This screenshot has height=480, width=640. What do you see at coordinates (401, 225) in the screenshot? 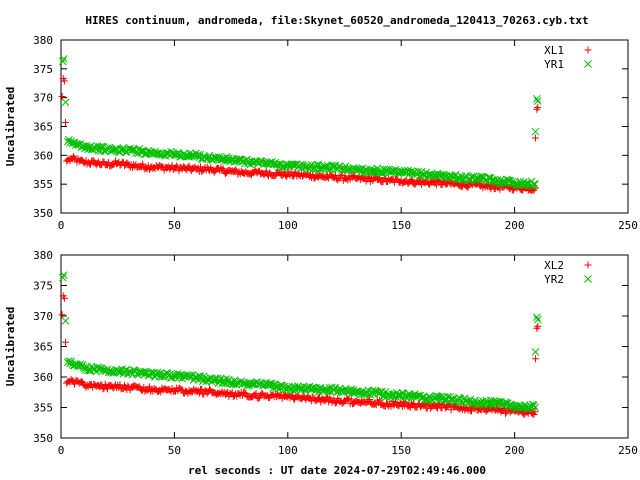
I see `x-tick-label: 150` at bounding box center [401, 225].